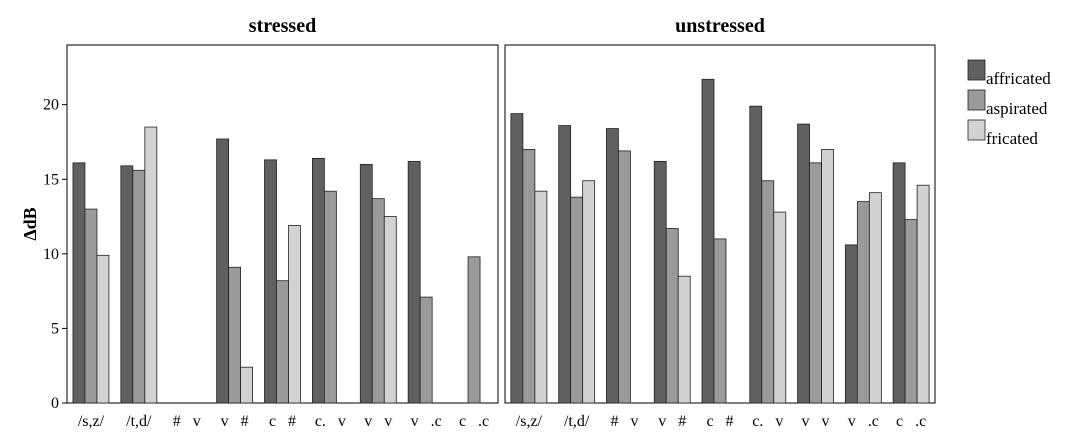 This screenshot has width=1073, height=438. What do you see at coordinates (1017, 108) in the screenshot?
I see `legend-label: aspirated` at bounding box center [1017, 108].